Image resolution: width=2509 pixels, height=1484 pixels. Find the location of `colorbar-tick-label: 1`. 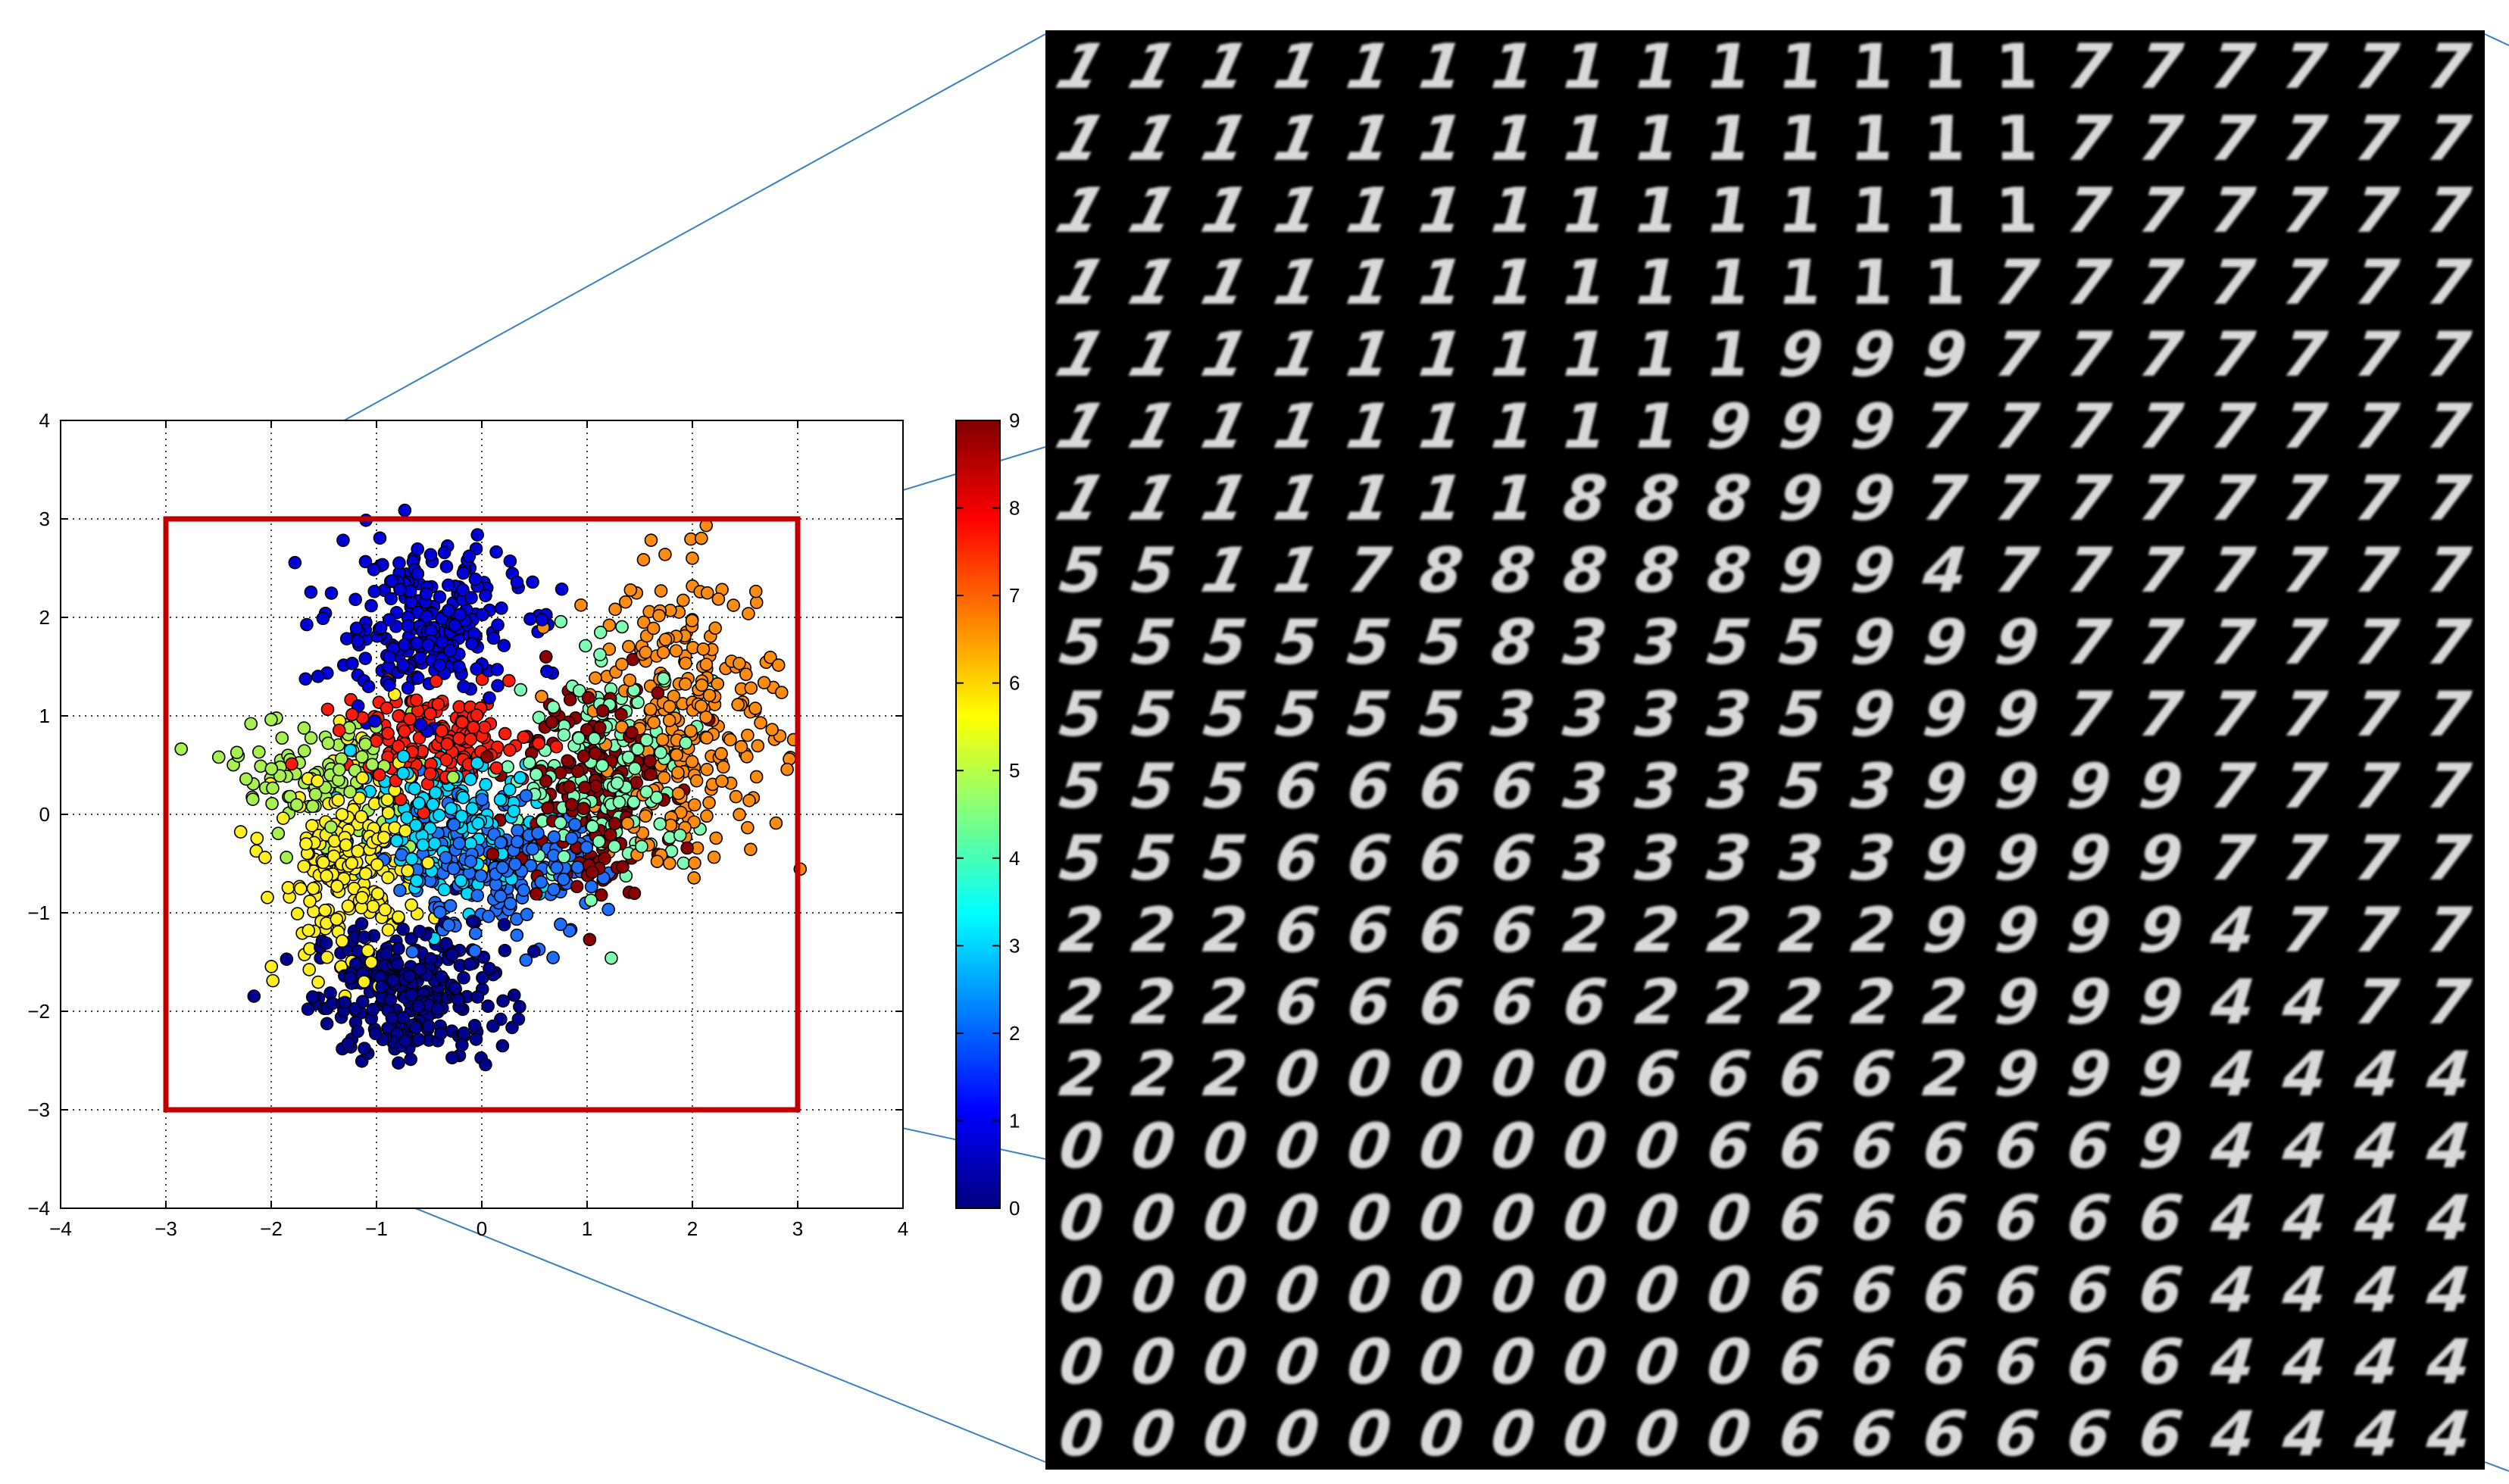

colorbar-tick-label: 1 is located at coordinates (1015, 1120).